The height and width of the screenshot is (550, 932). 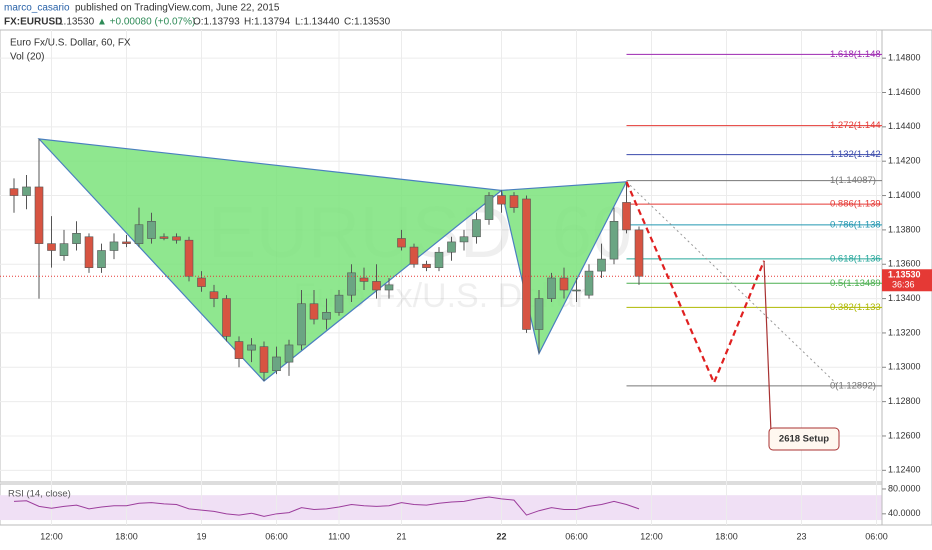 What do you see at coordinates (904, 367) in the screenshot?
I see `y-tick-label: 1.13000` at bounding box center [904, 367].